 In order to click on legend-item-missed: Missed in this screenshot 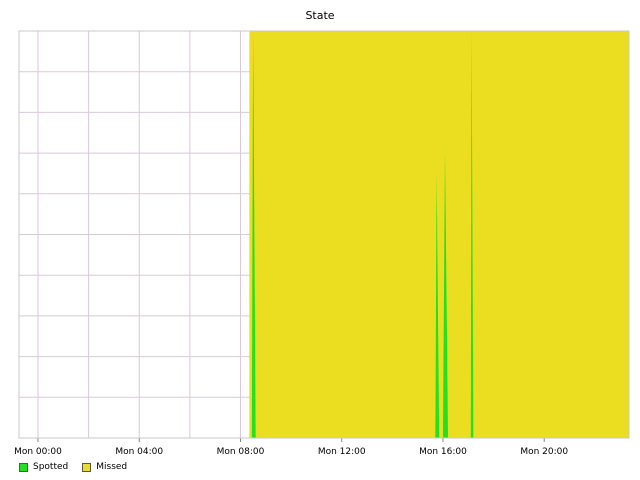, I will do `click(104, 467)`.